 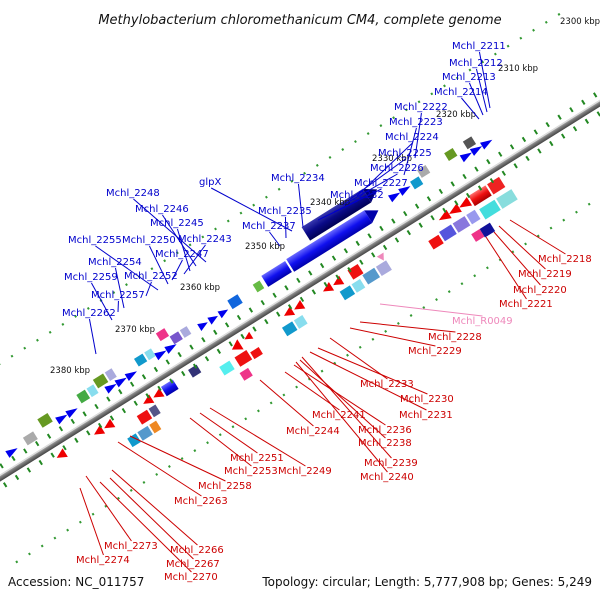 What do you see at coordinates (479, 46) in the screenshot?
I see `gene-label: Mchl_2211` at bounding box center [479, 46].